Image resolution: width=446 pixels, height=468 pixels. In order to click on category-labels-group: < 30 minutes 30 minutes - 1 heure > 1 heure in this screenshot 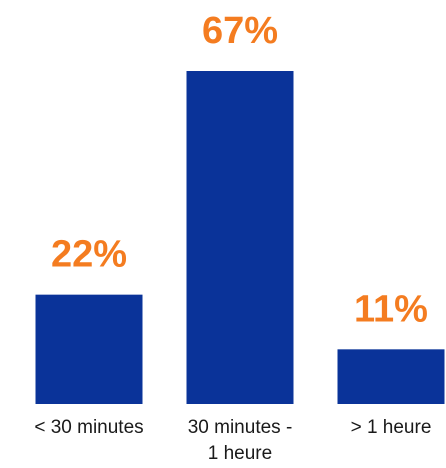, I will do `click(232, 440)`.